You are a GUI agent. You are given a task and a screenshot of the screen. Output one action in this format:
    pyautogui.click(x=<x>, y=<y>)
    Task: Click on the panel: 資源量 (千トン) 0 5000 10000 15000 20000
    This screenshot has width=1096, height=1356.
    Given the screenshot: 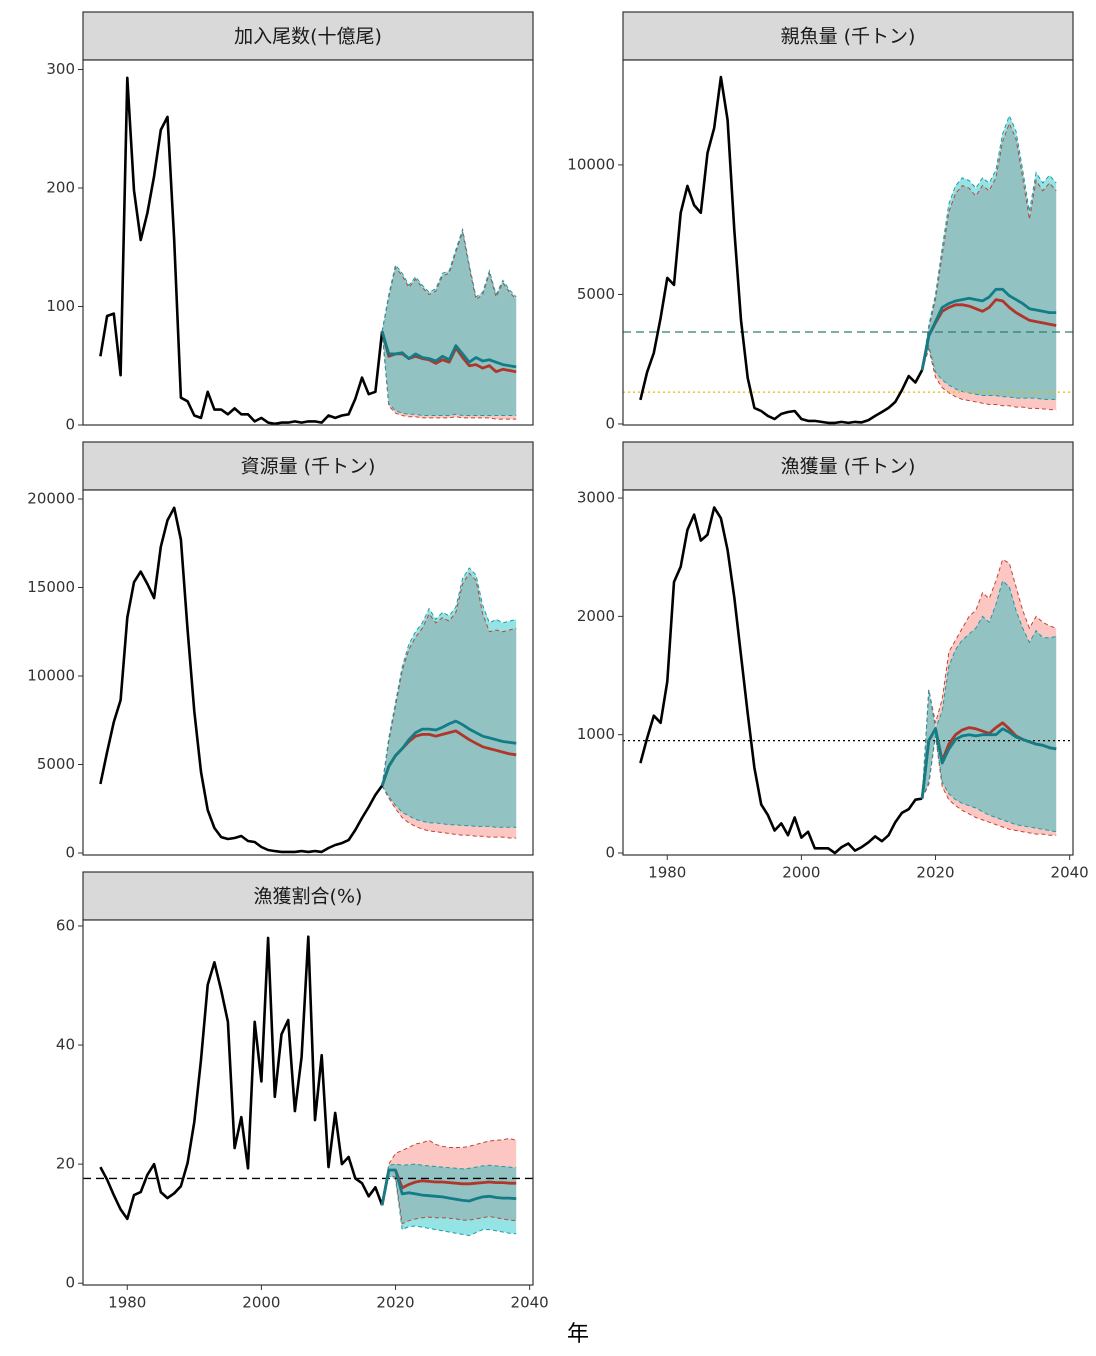 What is the action you would take?
    pyautogui.click(x=280, y=651)
    